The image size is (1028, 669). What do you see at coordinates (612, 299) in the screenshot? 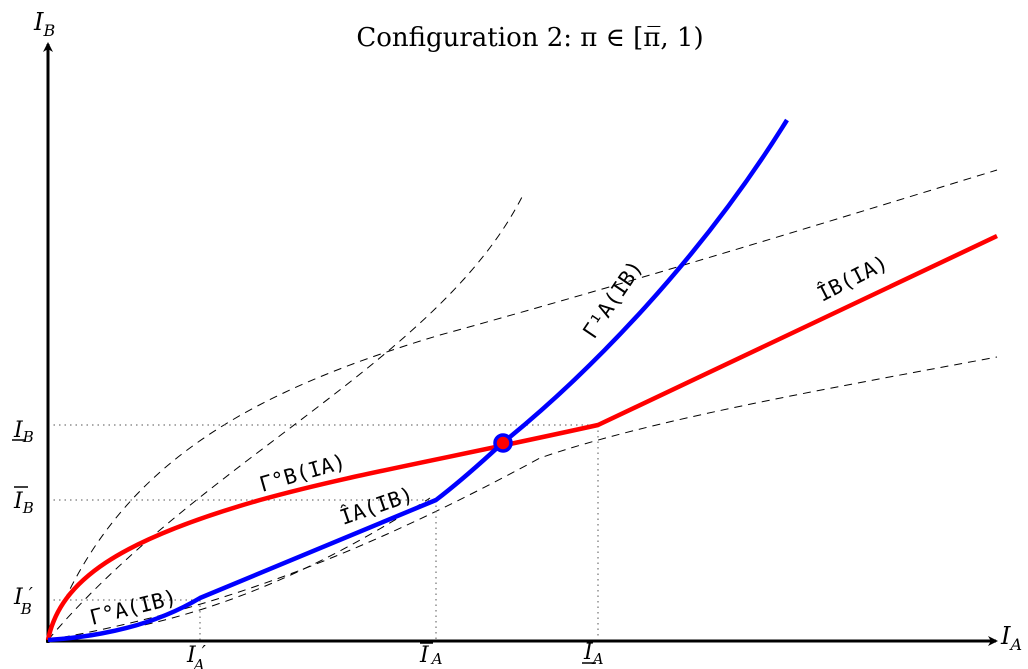
I see `label-gamma1-a: Γ¹A(IB)` at bounding box center [612, 299].